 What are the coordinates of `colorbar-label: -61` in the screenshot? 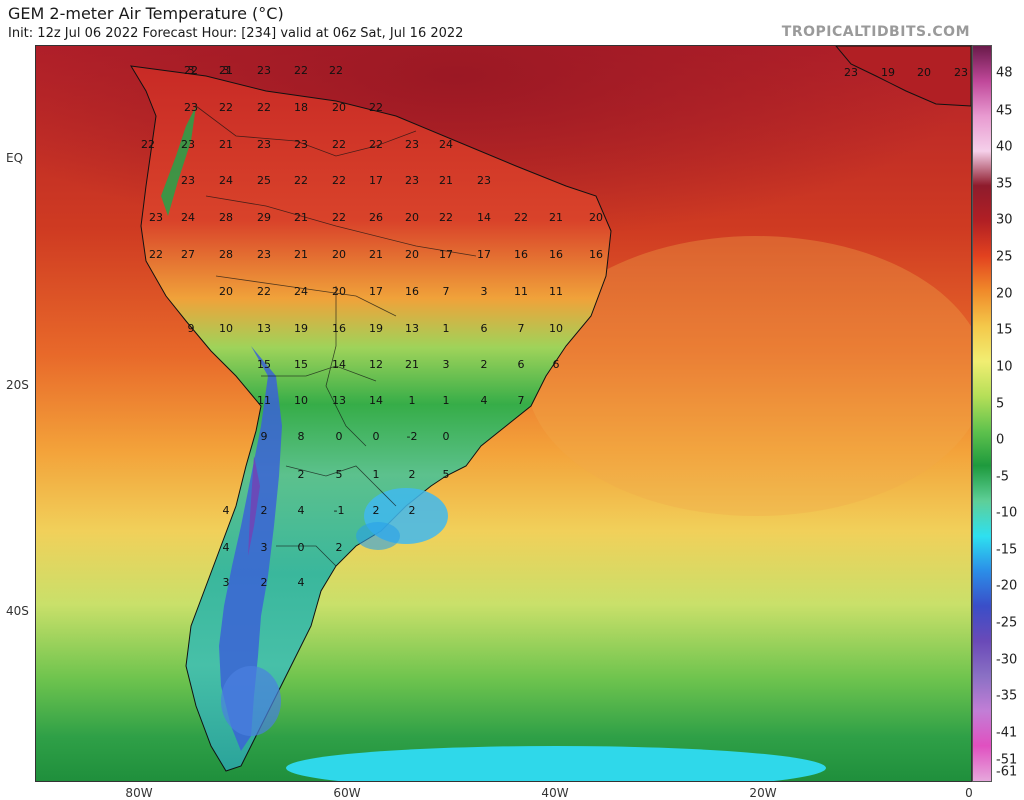 It's located at (1007, 772).